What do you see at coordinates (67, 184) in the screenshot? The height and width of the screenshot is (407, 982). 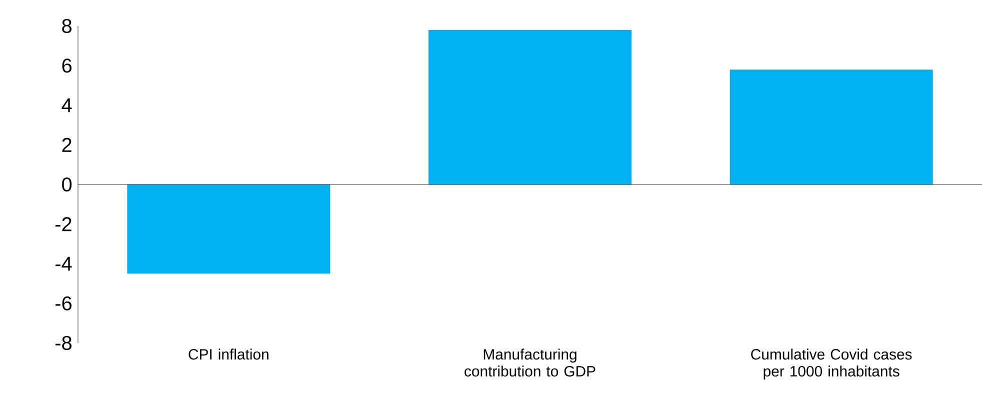 I see `y-tick-label: 0` at bounding box center [67, 184].